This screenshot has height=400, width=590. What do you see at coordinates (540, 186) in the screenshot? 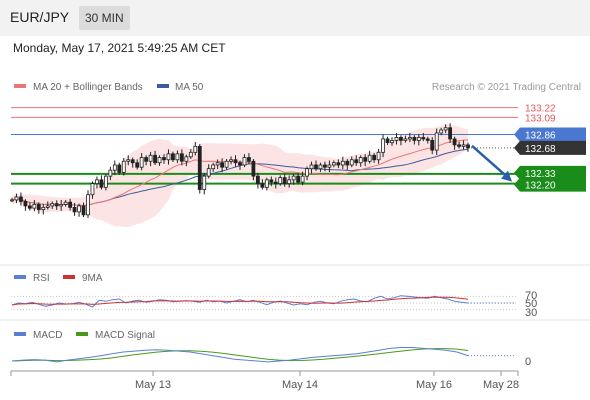
I see `price-level-label: 132.20` at bounding box center [540, 186].